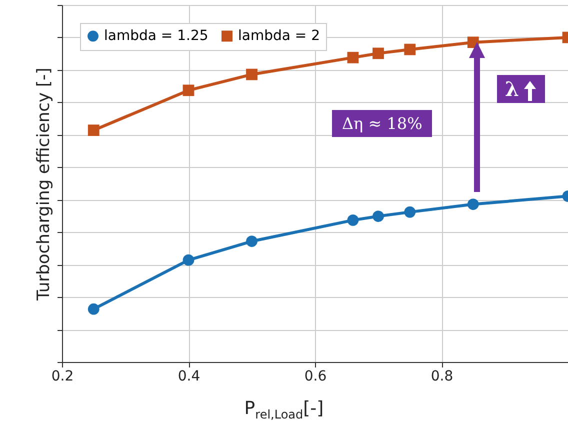 Image resolution: width=568 pixels, height=429 pixels. Describe the element at coordinates (156, 36) in the screenshot. I see `legend-label: lambda = 1.25` at that location.